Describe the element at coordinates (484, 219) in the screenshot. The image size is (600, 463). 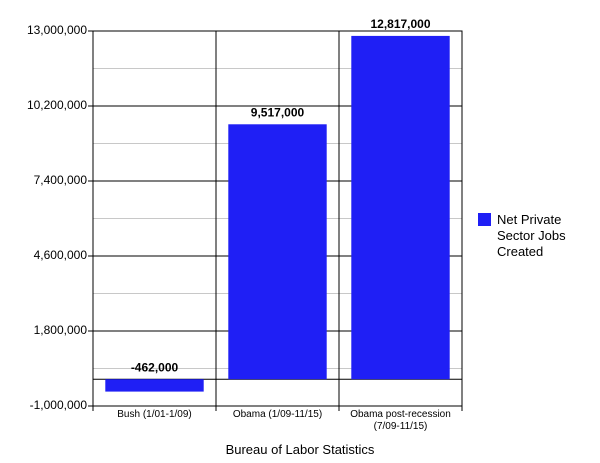
I see `legend-swatch` at that location.